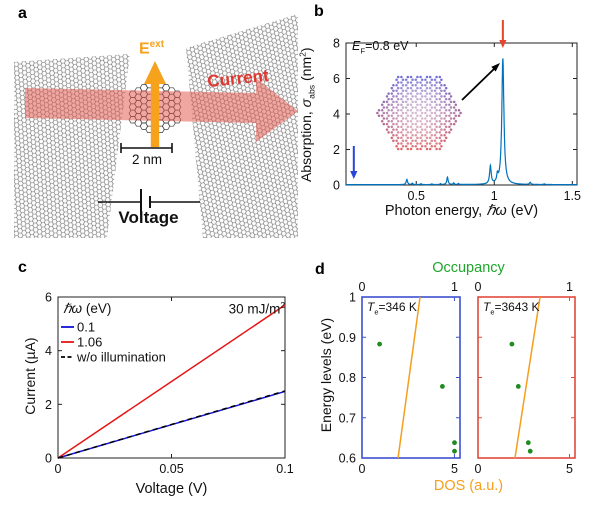  Describe the element at coordinates (569, 469) in the screenshot. I see `dos-tick-label: 5` at that location.